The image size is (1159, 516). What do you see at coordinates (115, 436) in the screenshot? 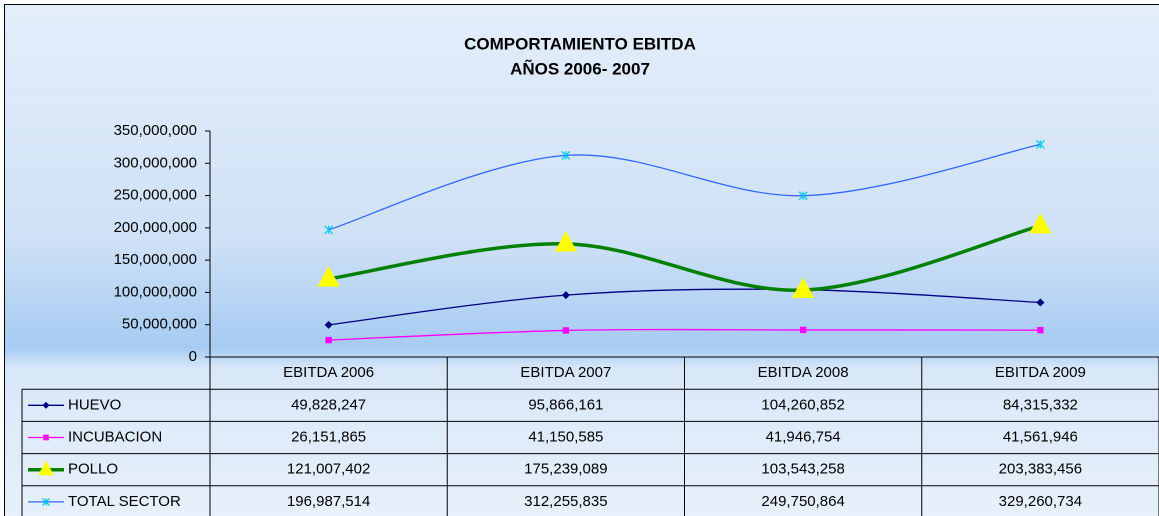
I see `legend-label: INCUBACION` at bounding box center [115, 436].